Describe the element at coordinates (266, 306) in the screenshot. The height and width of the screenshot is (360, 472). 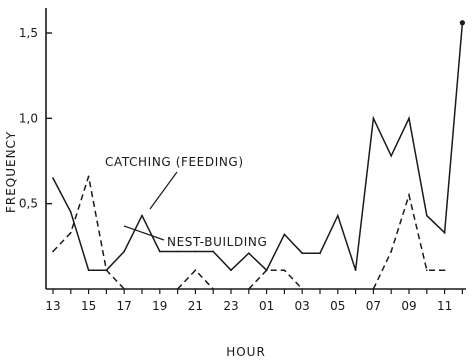
I see `x-tick-label: 01` at that location.